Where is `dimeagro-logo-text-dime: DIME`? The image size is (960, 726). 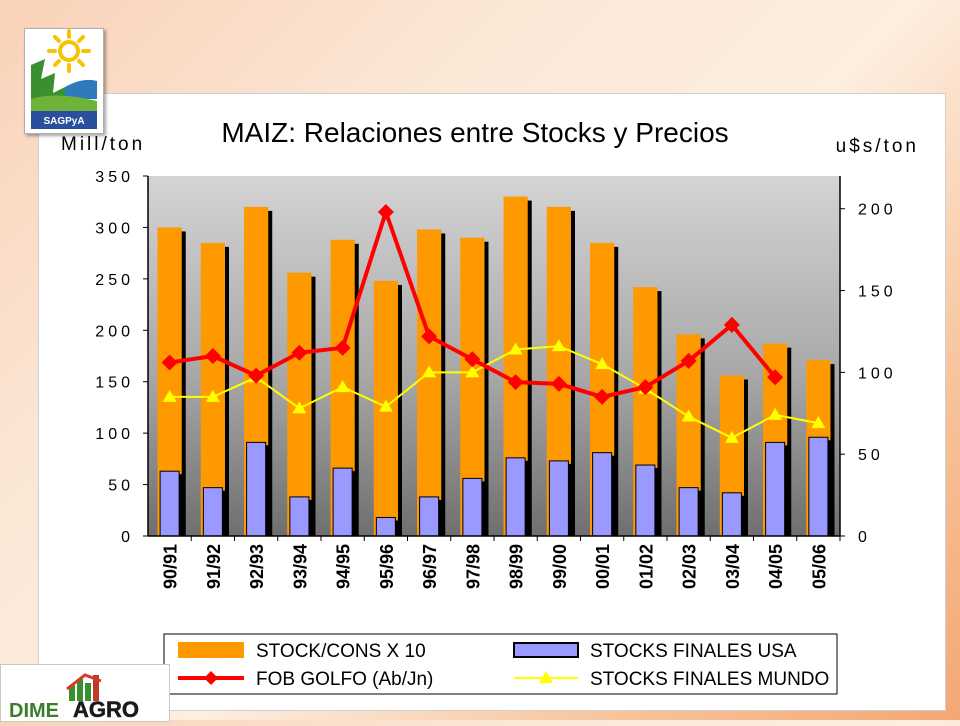 dimeagro-logo-text-dime: DIME is located at coordinates (34, 710).